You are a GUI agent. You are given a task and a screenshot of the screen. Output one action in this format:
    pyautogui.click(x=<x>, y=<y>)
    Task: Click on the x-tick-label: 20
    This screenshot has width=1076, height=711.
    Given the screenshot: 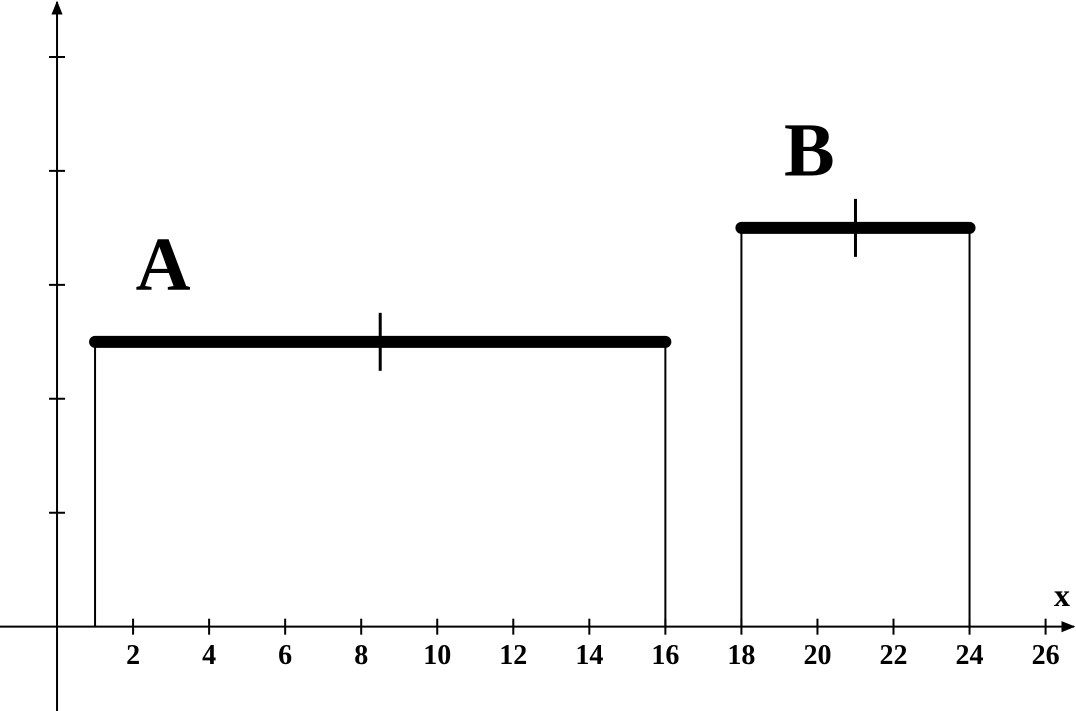 What is the action you would take?
    pyautogui.click(x=817, y=655)
    